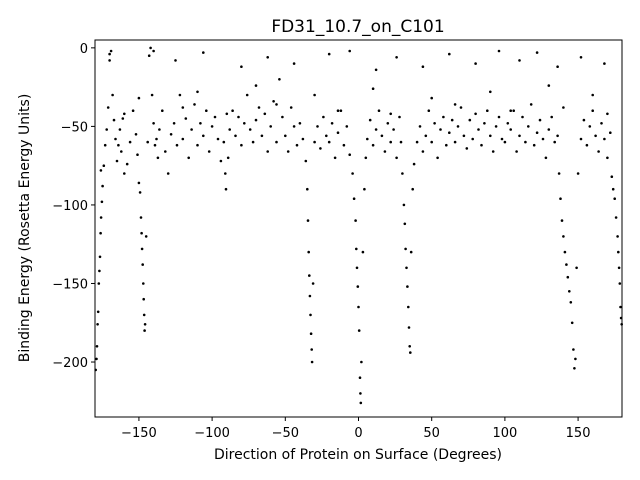 Image resolution: width=640 pixels, height=480 pixels. I want to click on y-tick-label: −50, so click(74, 127).